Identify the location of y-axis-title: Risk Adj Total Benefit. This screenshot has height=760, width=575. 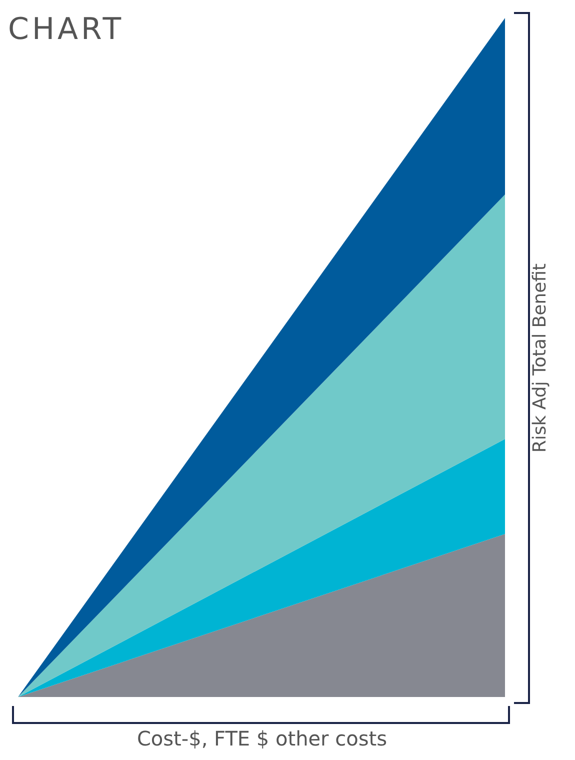
(540, 358).